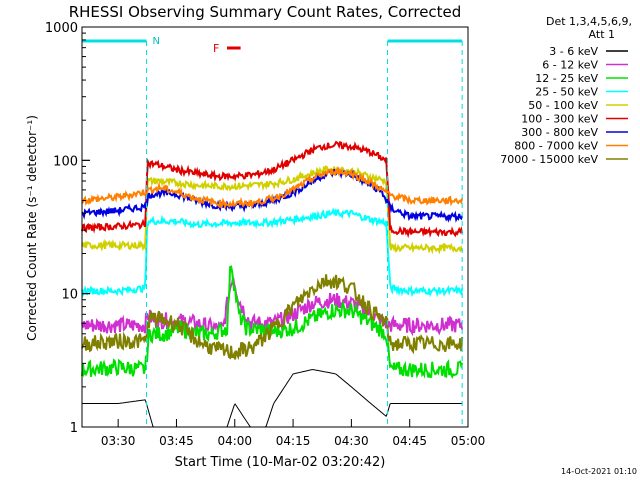 The height and width of the screenshot is (480, 640). I want to click on x-tick-label: 04:30, so click(351, 441).